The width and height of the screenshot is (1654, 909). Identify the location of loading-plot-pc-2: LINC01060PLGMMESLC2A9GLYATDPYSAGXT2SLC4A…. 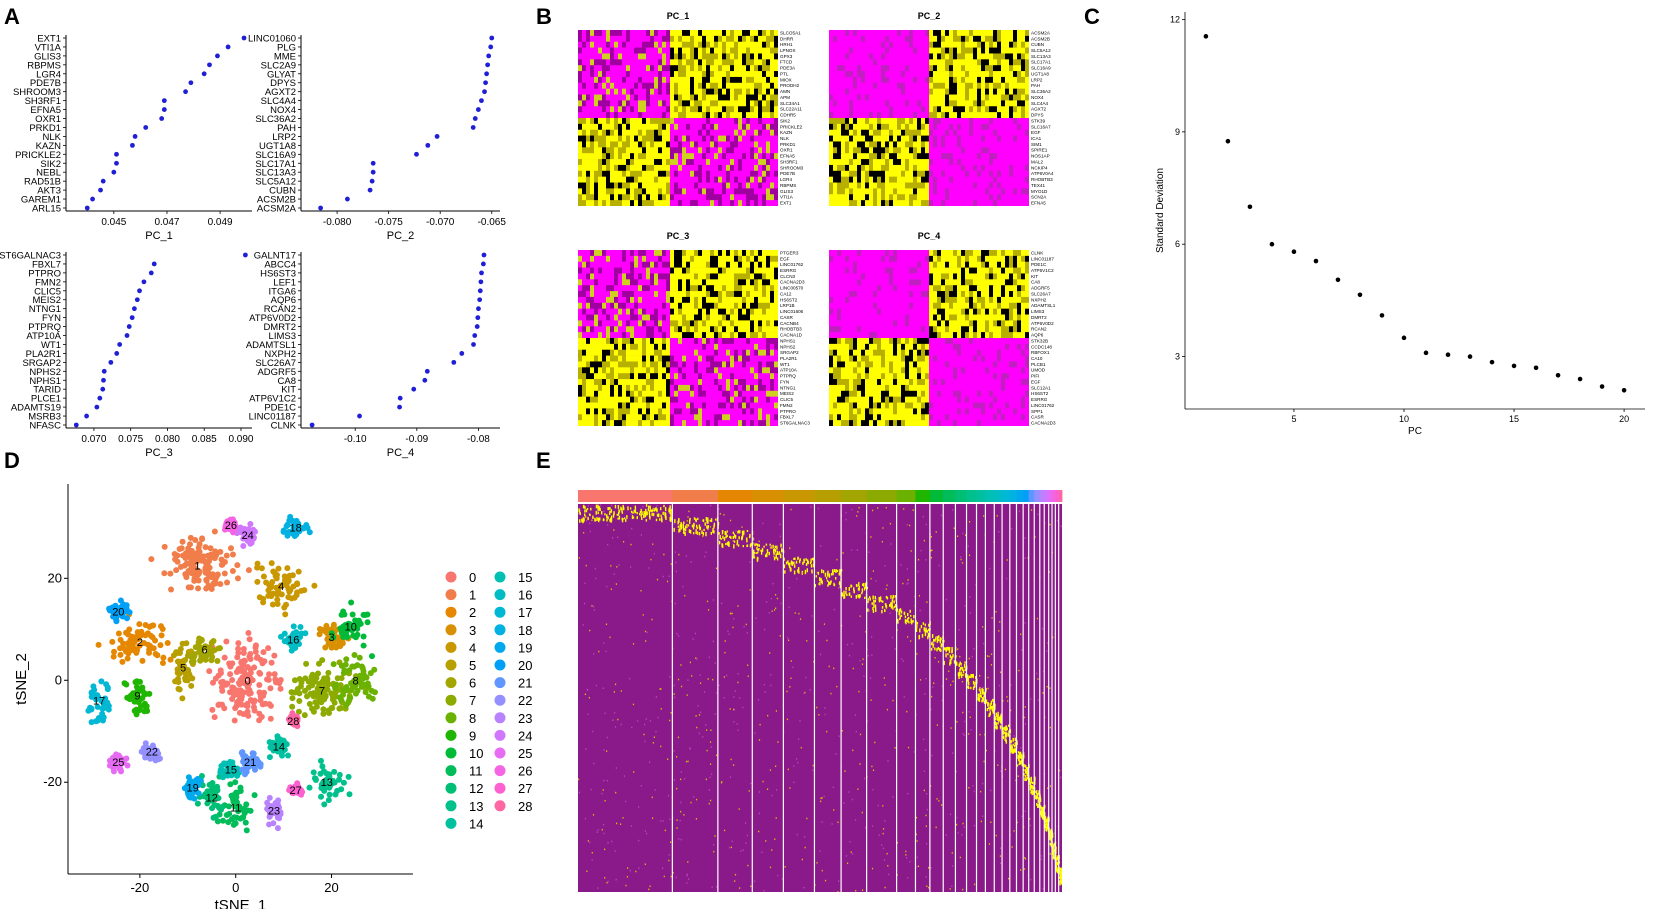
(377, 138).